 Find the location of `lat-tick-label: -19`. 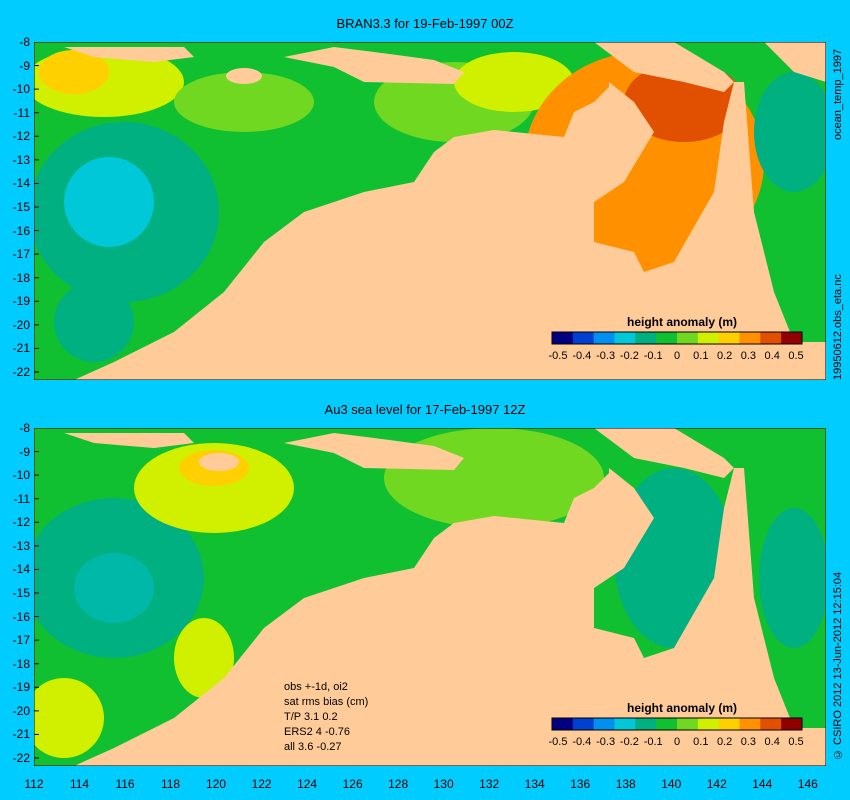

lat-tick-label: -19 is located at coordinates (21, 687).